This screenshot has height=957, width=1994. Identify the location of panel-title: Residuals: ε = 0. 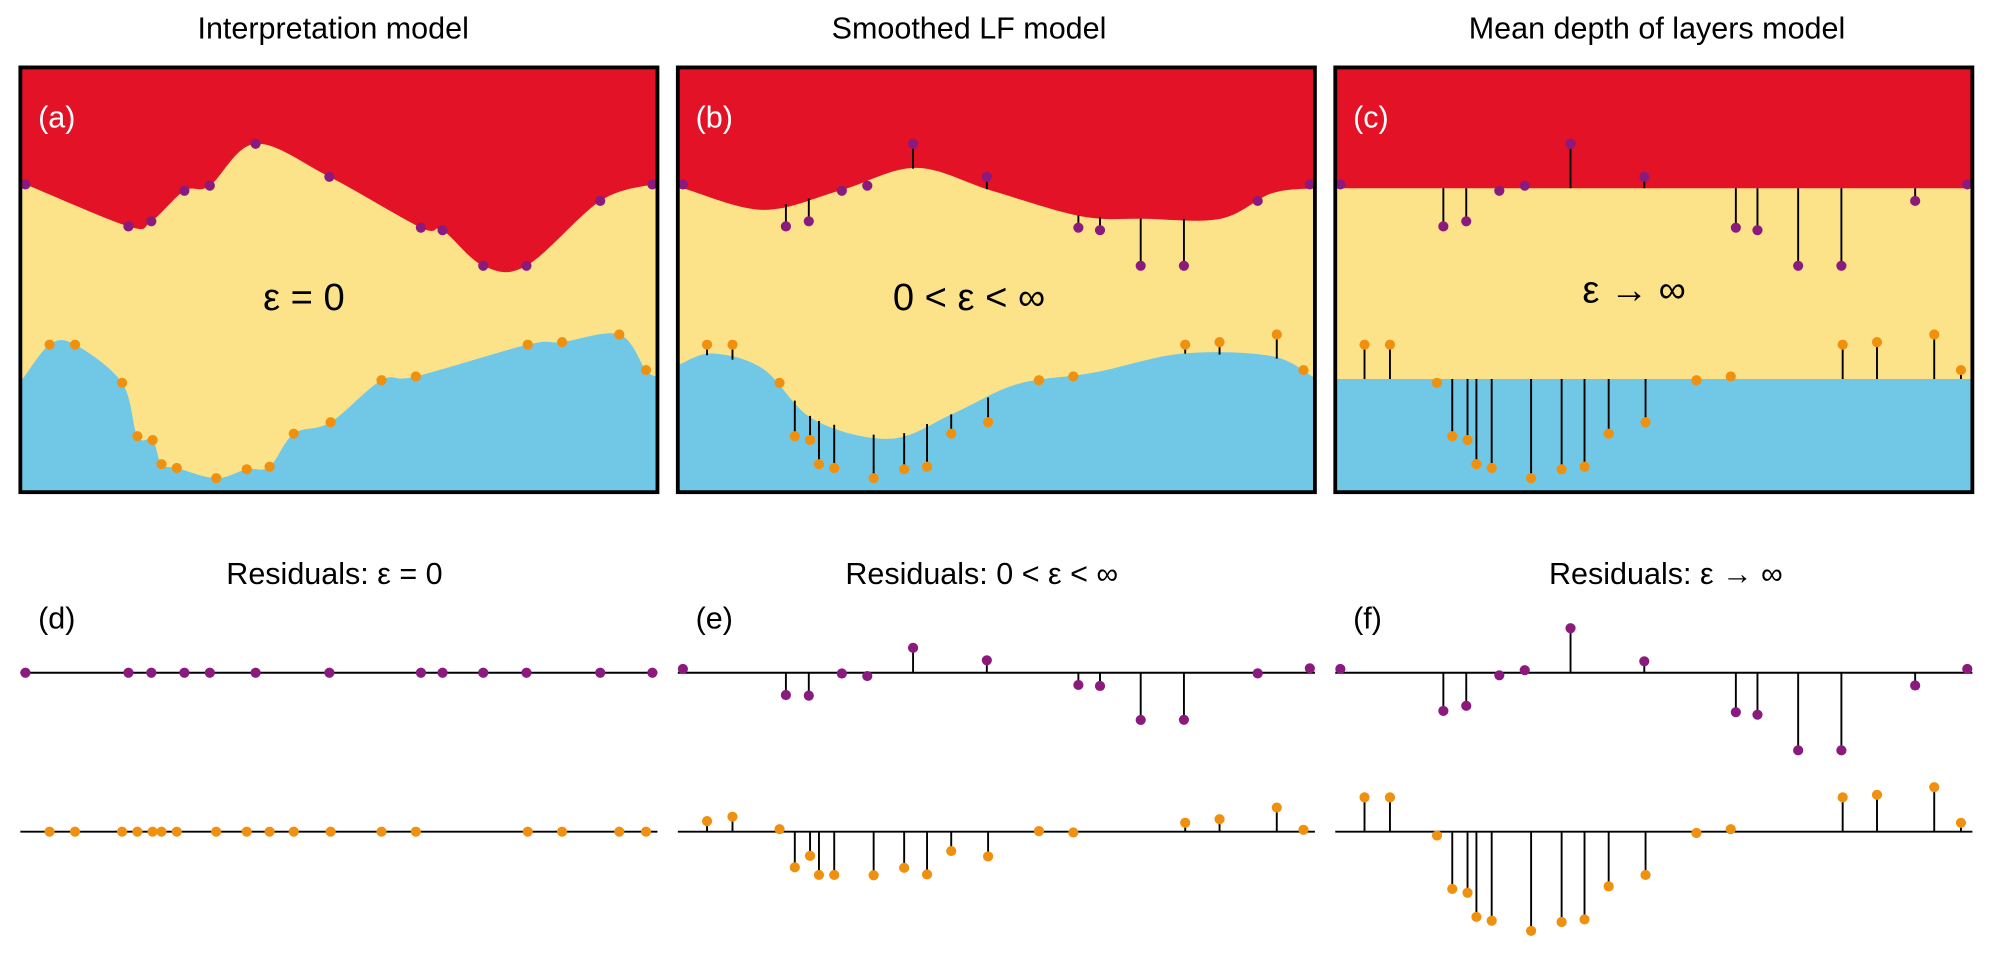
(334, 574).